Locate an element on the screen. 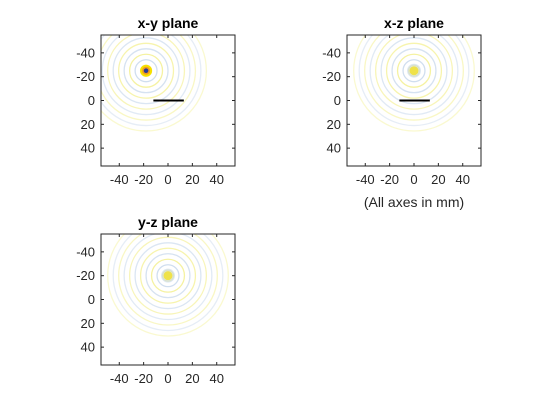  axes-xy-plane: x-y plane -40 -20 0 20 40 -40 -20 0 20 40 is located at coordinates (156, 101).